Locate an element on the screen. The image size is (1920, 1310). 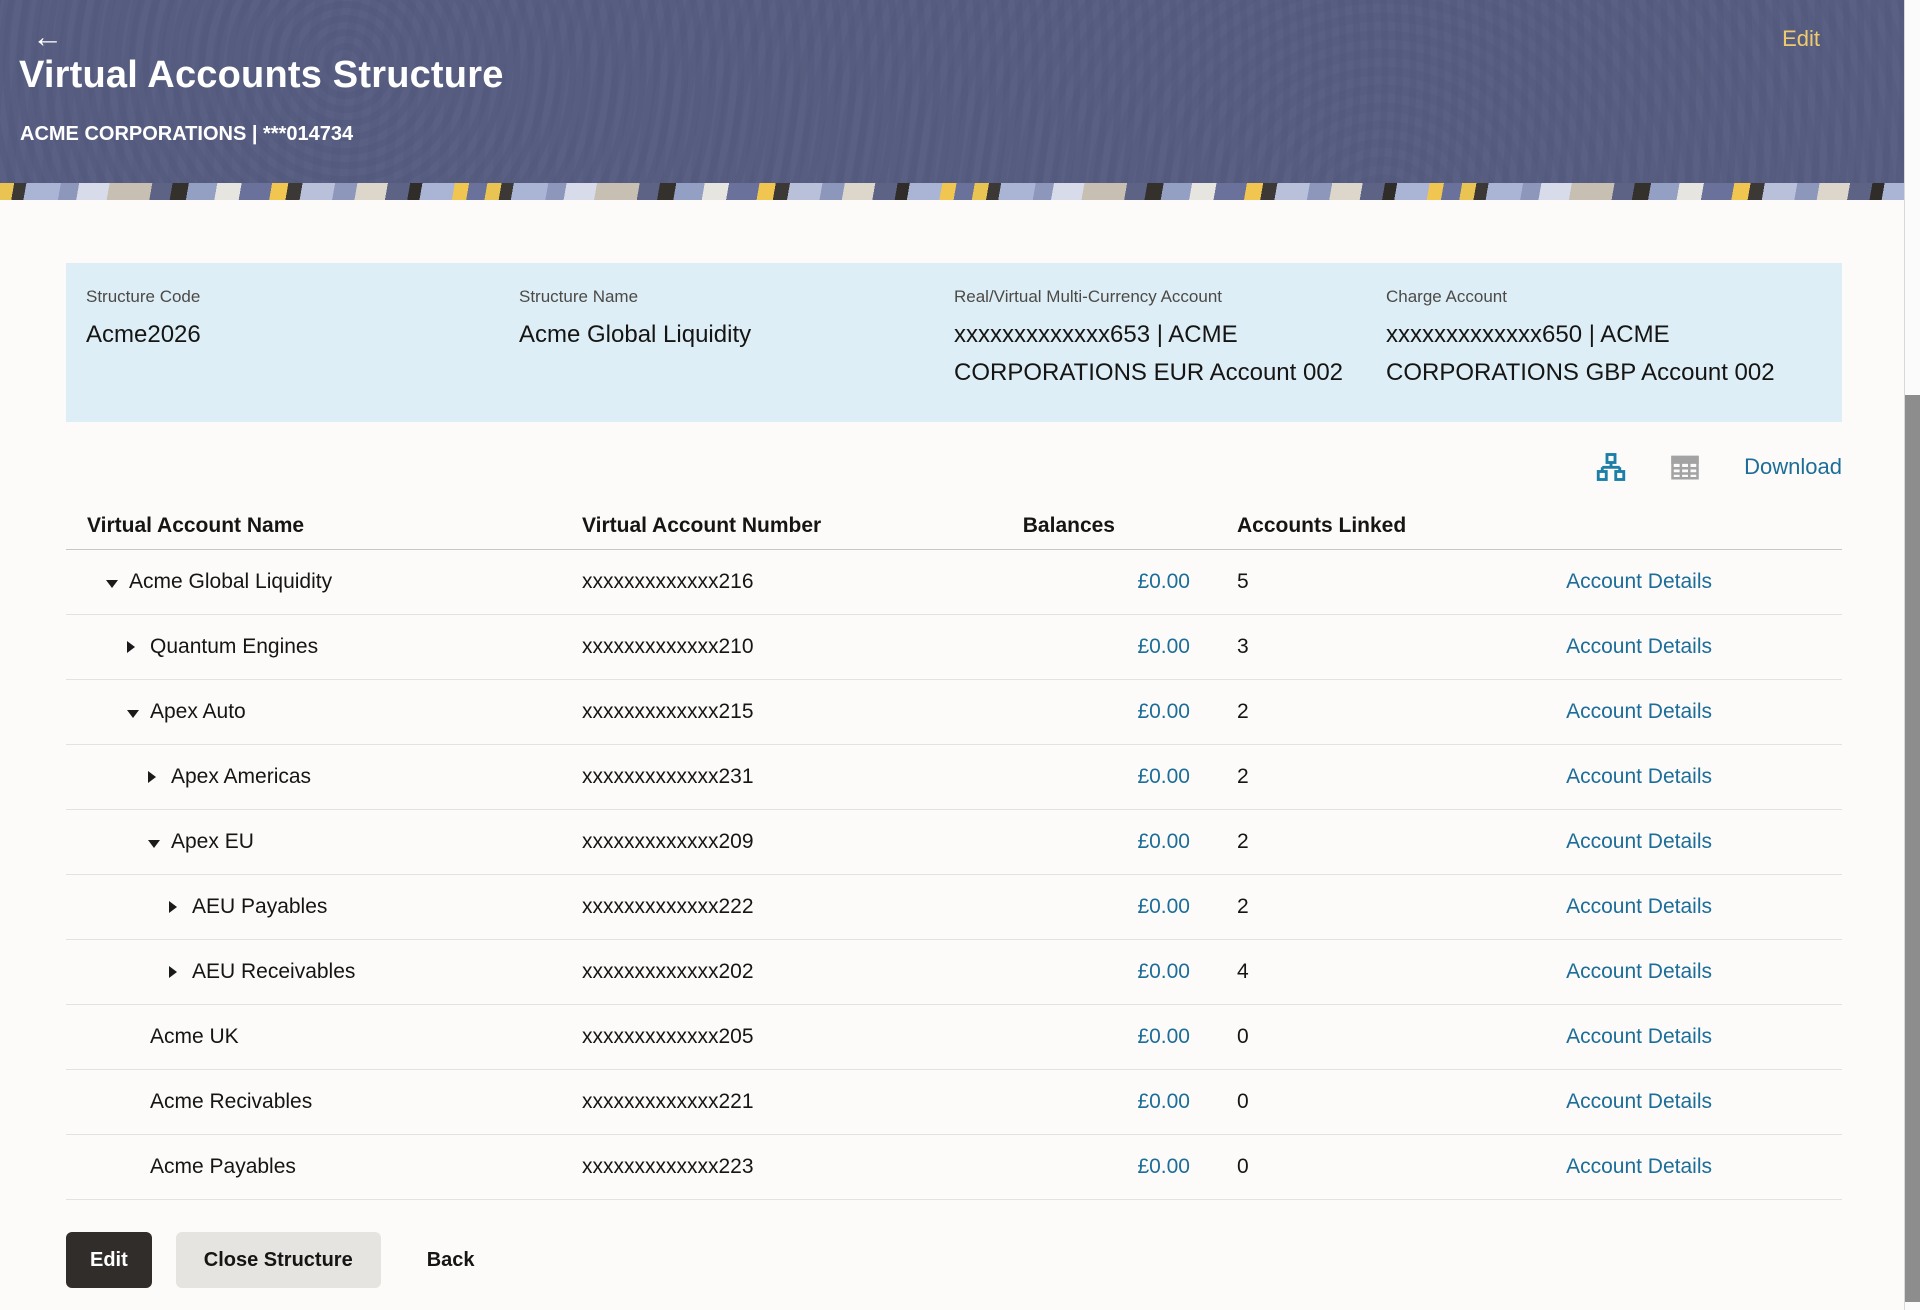
account-number: xxxxxxxxxxxxx202 is located at coordinates (668, 971).